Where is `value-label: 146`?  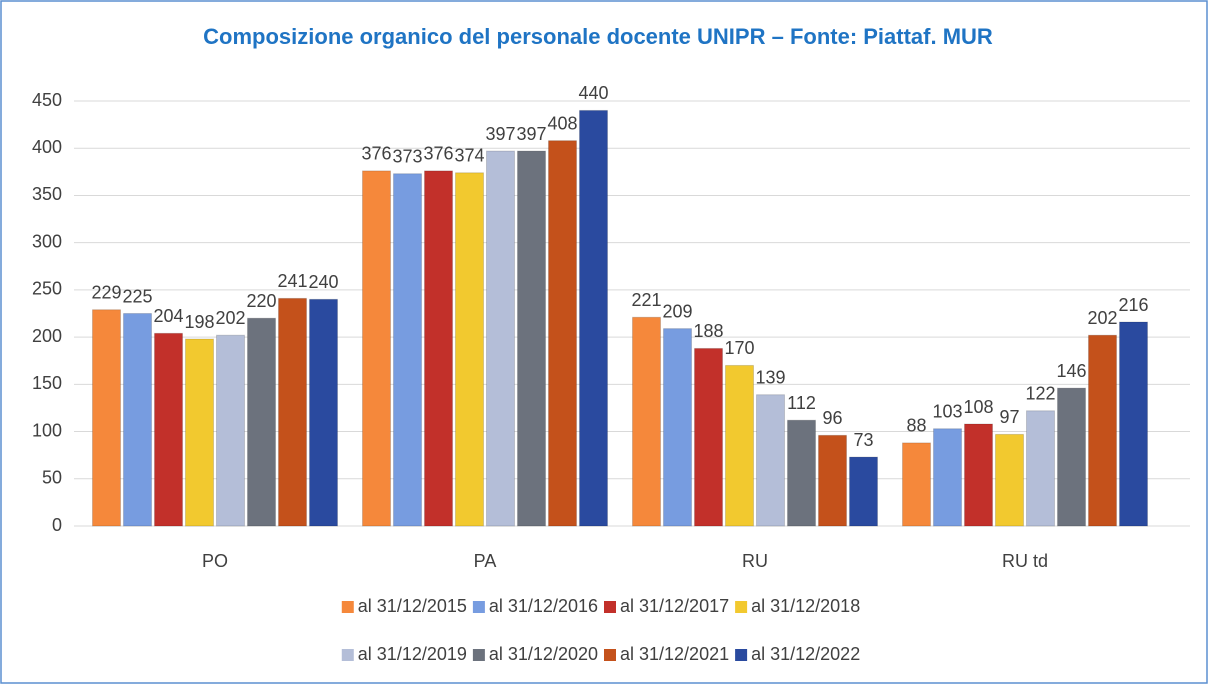 value-label: 146 is located at coordinates (1071, 371).